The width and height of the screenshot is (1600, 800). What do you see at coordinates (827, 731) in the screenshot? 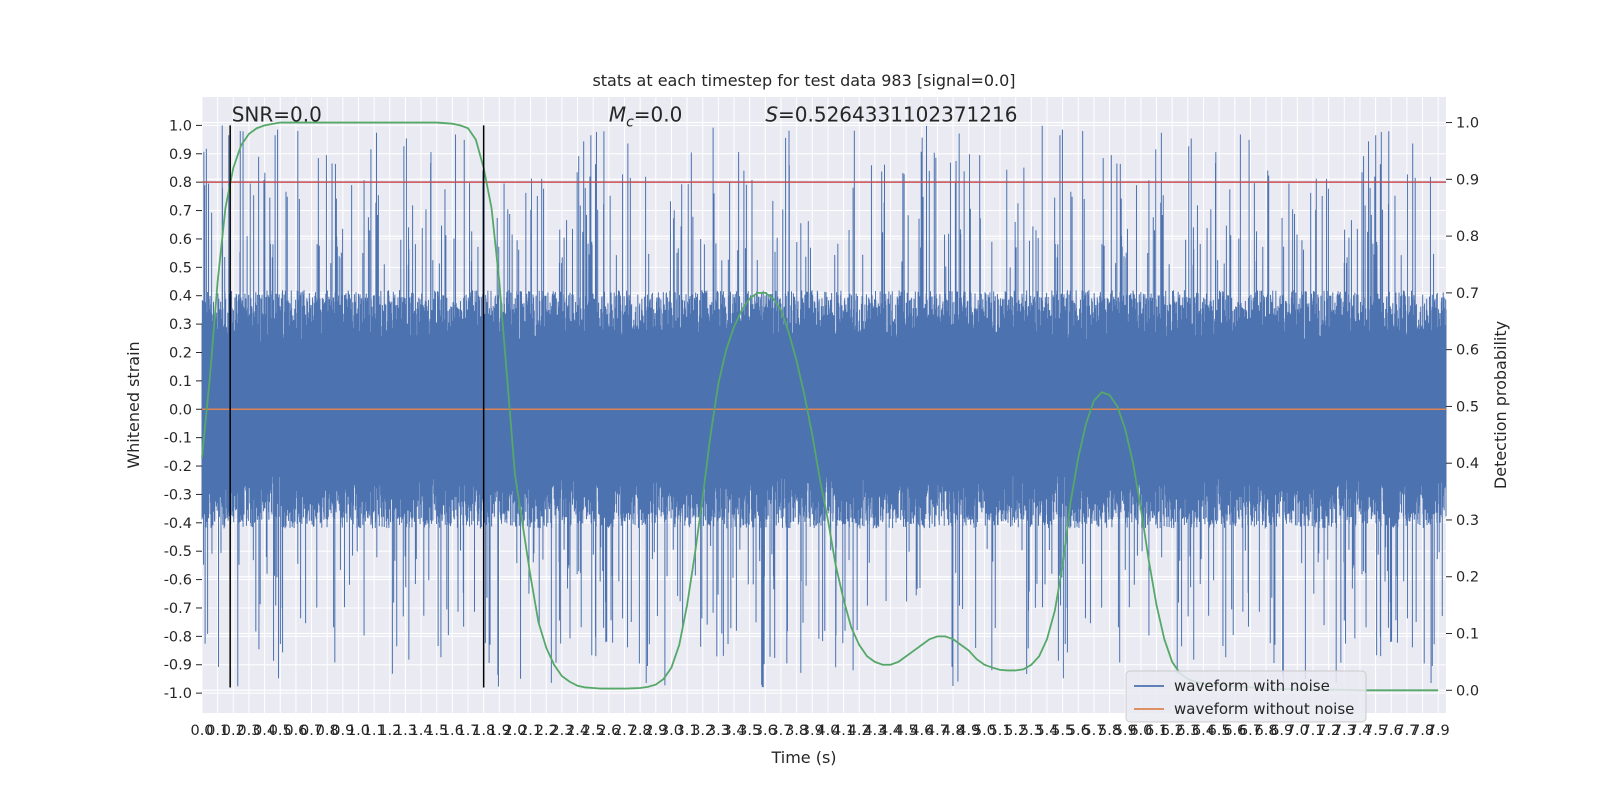
I see `x-tick-label: 4.0` at bounding box center [827, 731].